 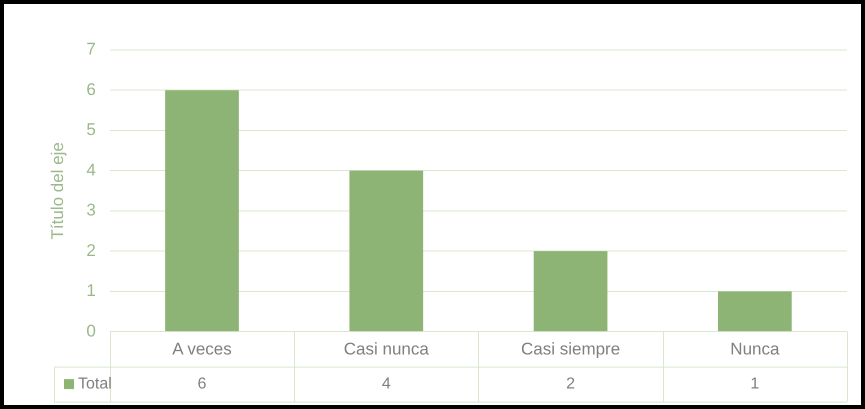 I want to click on data-label: 2, so click(x=571, y=384).